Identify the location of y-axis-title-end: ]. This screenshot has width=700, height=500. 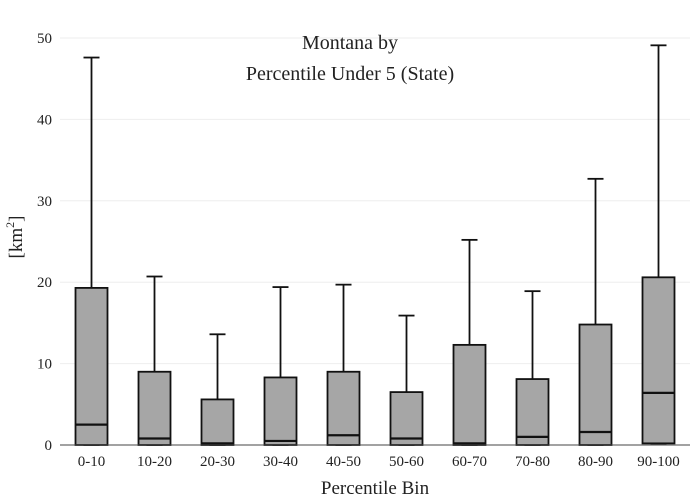
(16, 219).